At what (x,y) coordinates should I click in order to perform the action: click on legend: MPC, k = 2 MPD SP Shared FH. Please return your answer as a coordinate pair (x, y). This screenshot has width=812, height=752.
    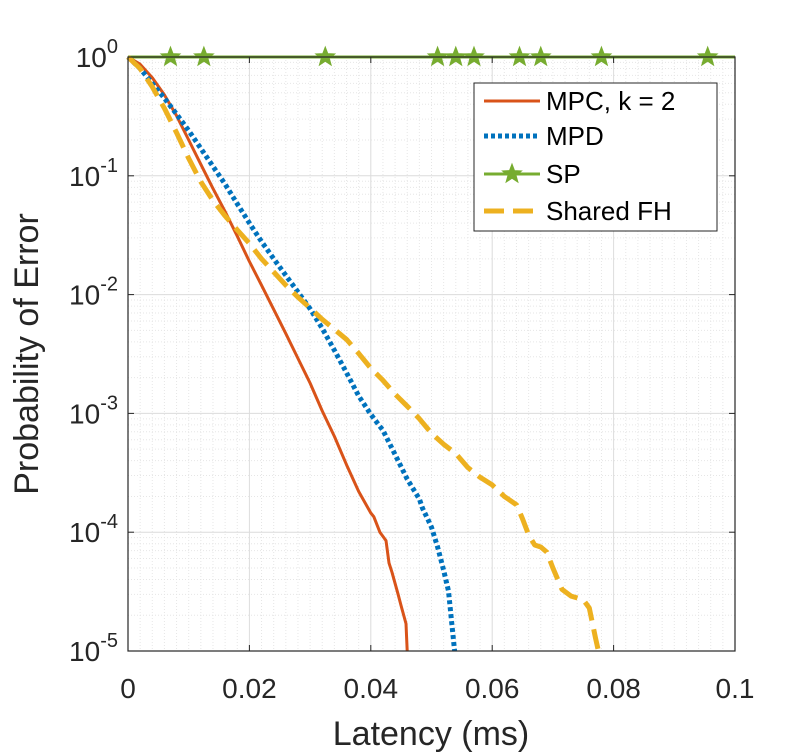
    Looking at the image, I should click on (595, 157).